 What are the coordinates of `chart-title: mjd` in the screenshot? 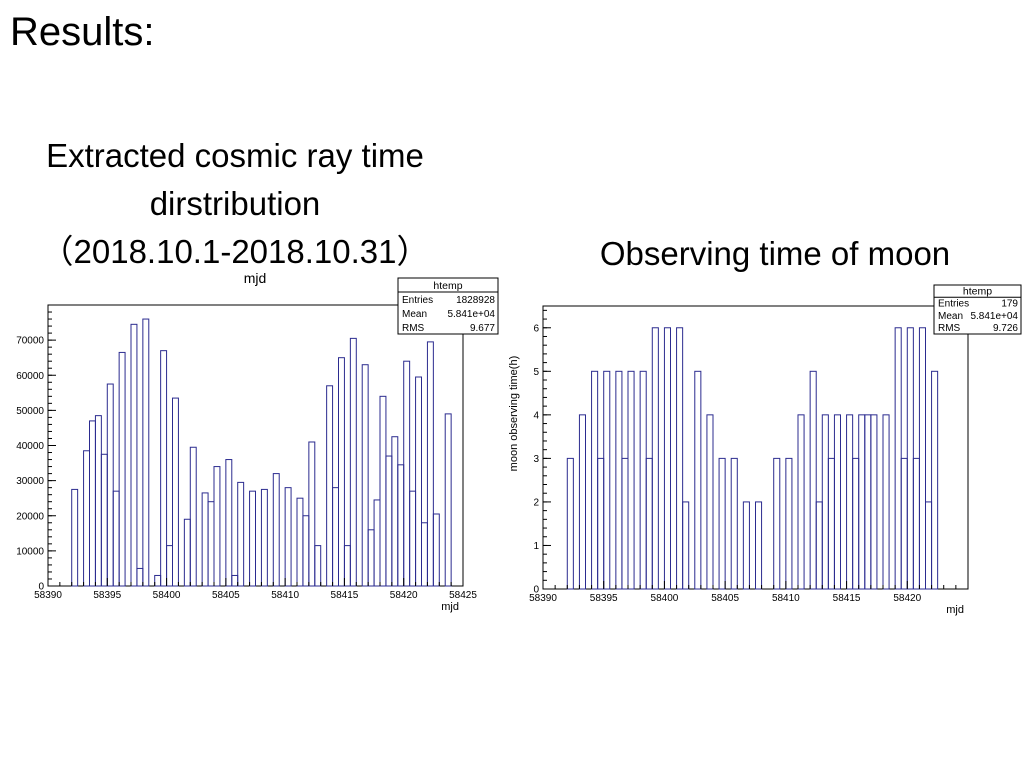 It's located at (255, 278).